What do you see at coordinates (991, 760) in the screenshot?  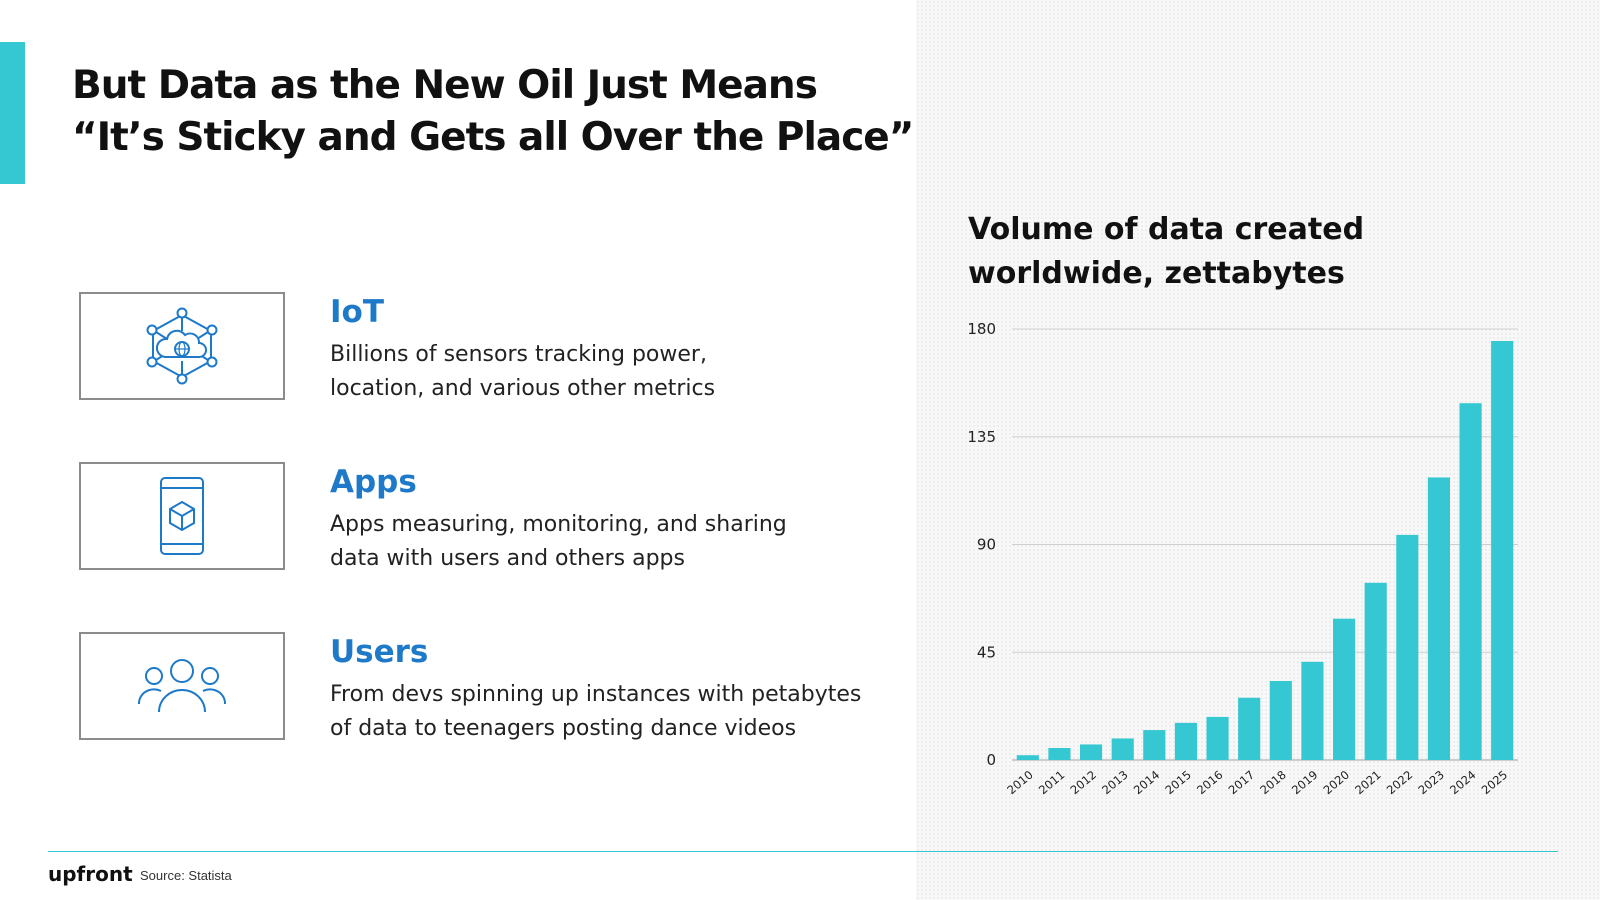 I see `y-tick-label: 0` at bounding box center [991, 760].